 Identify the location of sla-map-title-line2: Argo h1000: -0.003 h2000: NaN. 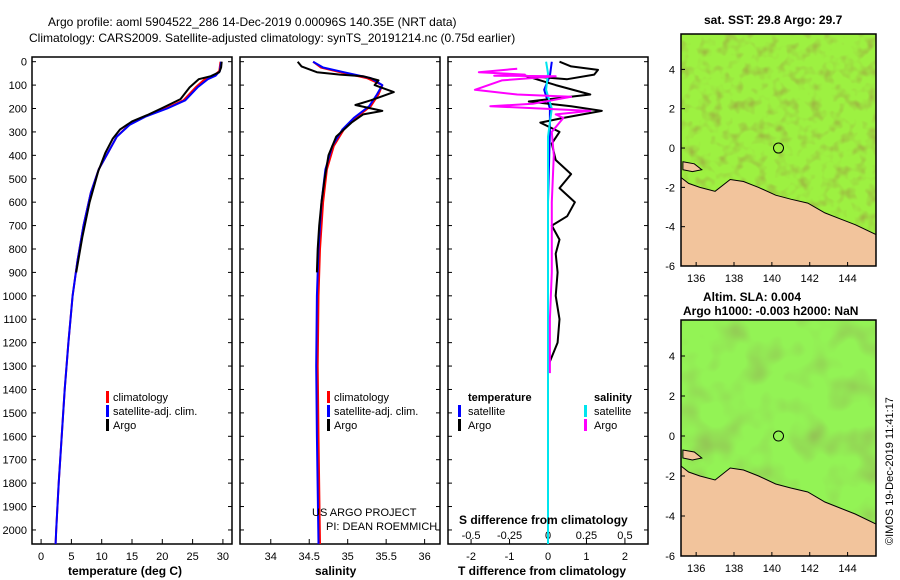
(770, 311).